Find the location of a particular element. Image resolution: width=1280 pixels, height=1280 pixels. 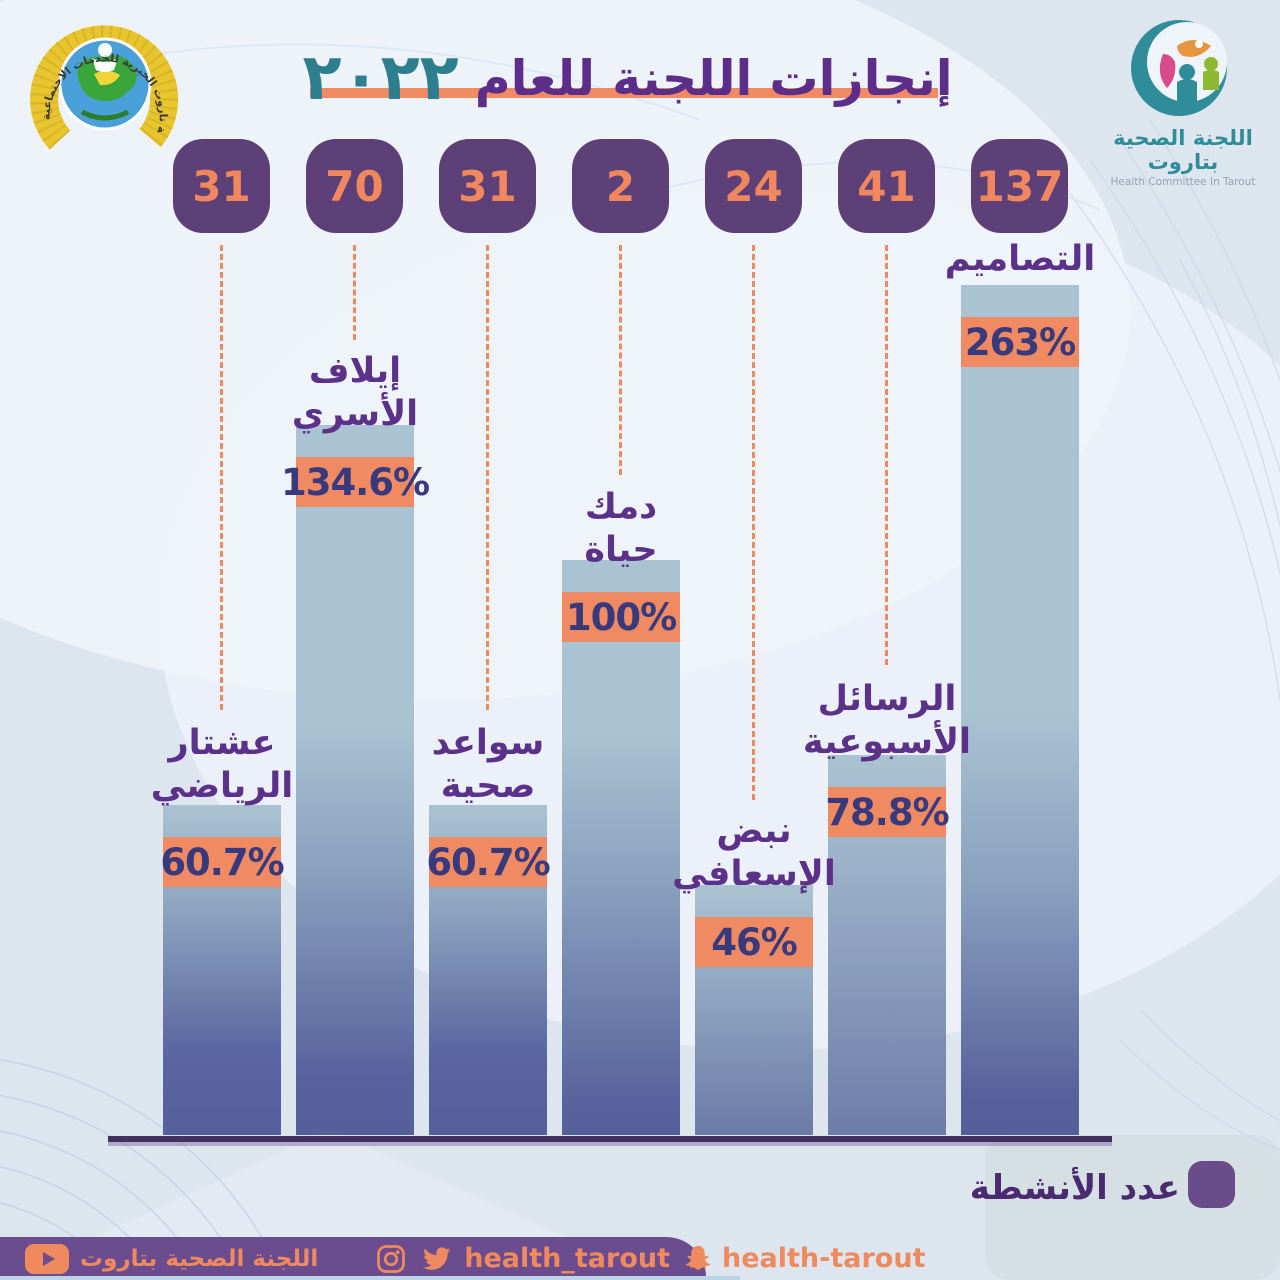

bar-label: عشتار الرياضي is located at coordinates (222, 764).